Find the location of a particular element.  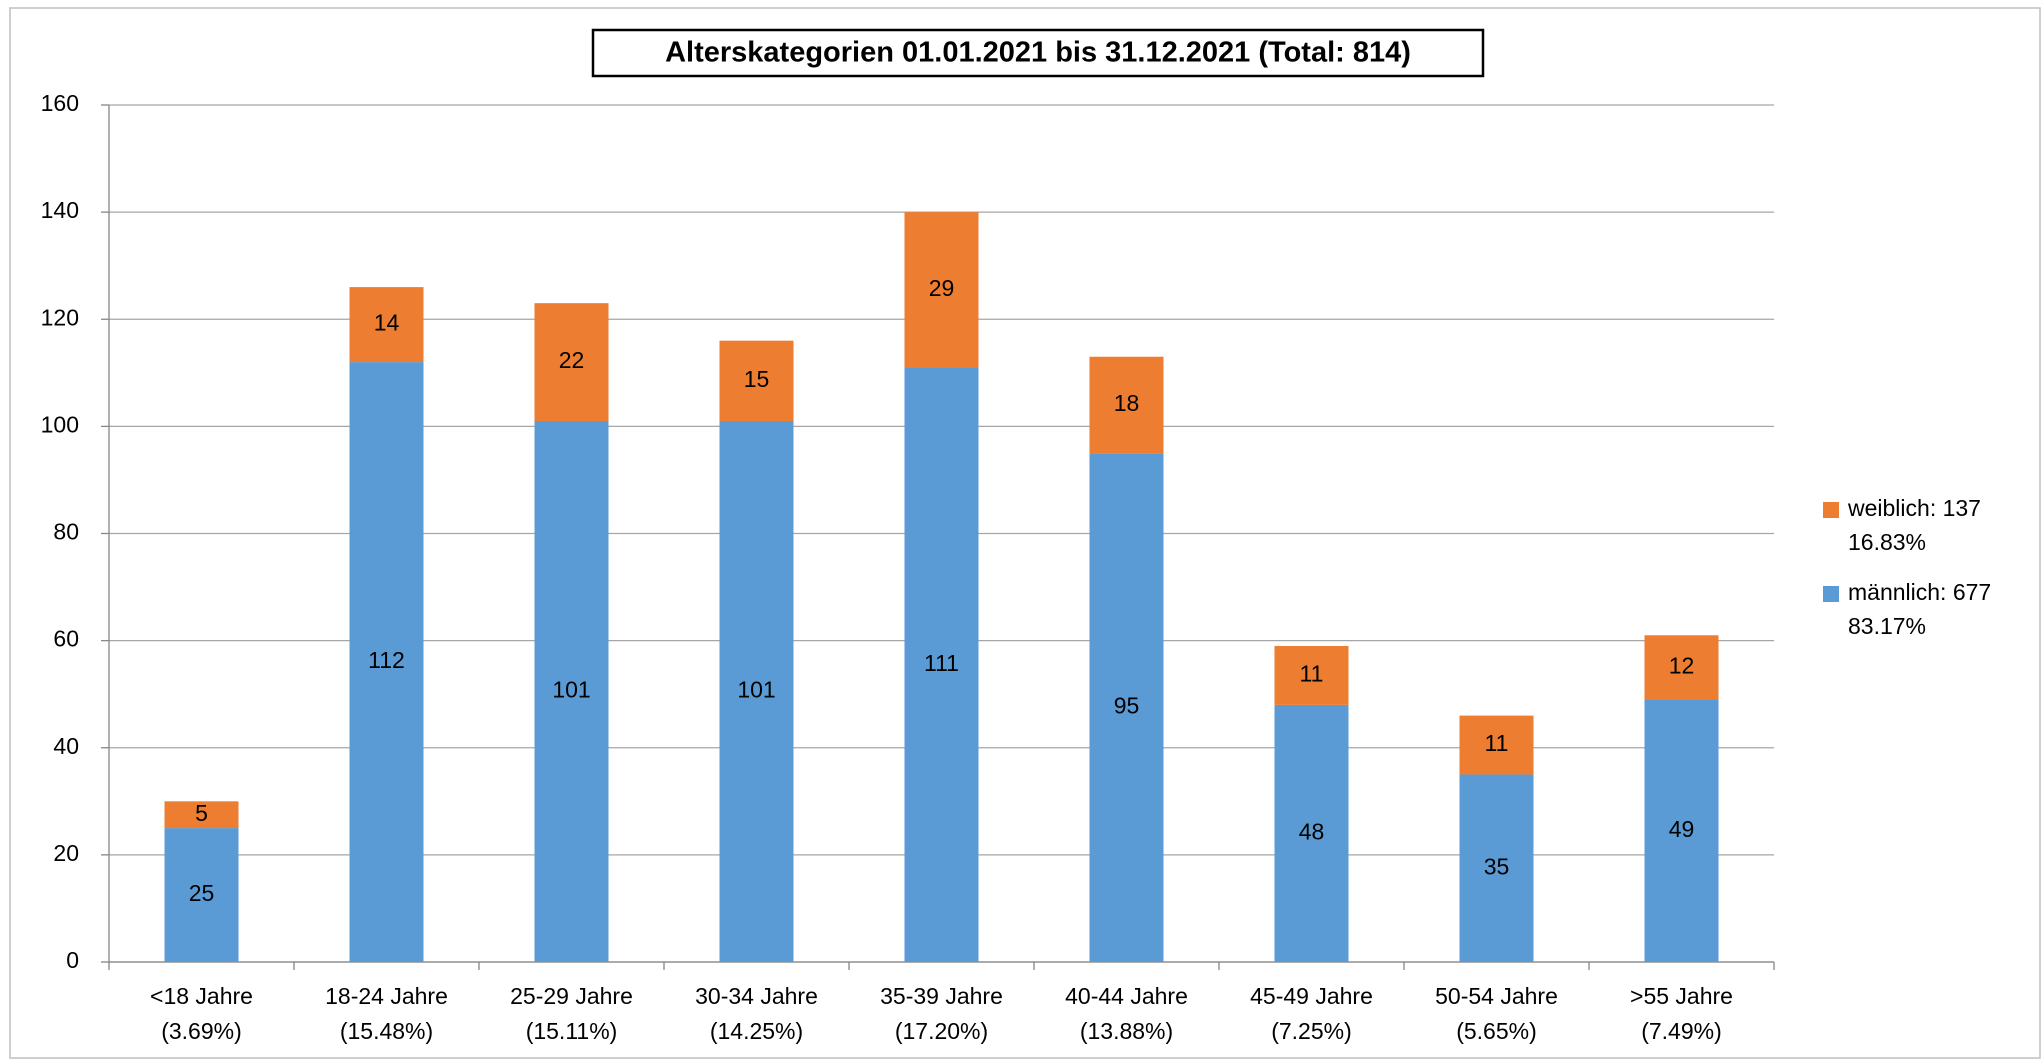

data-label: 5 is located at coordinates (201, 813).